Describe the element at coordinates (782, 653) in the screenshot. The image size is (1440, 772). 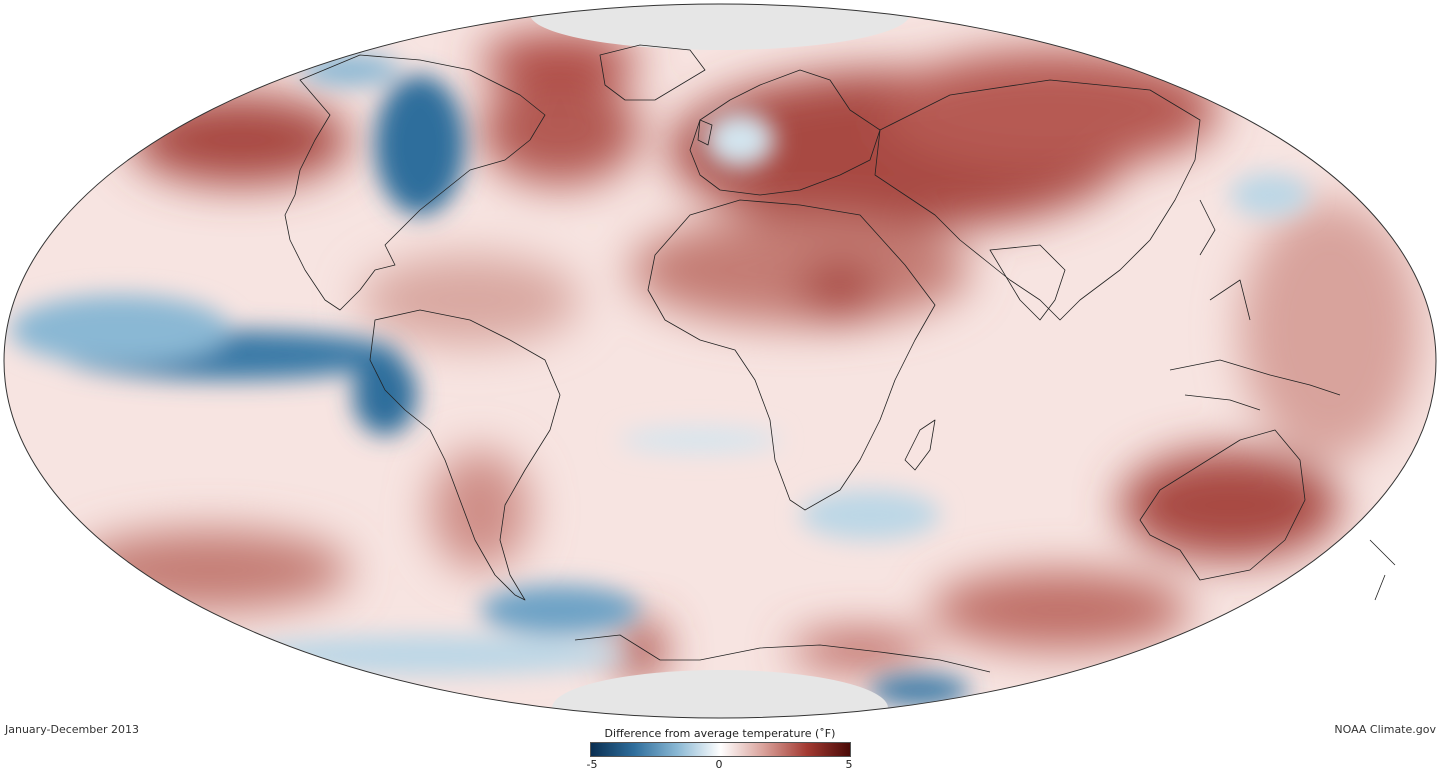
I see `antarctica-outline` at that location.